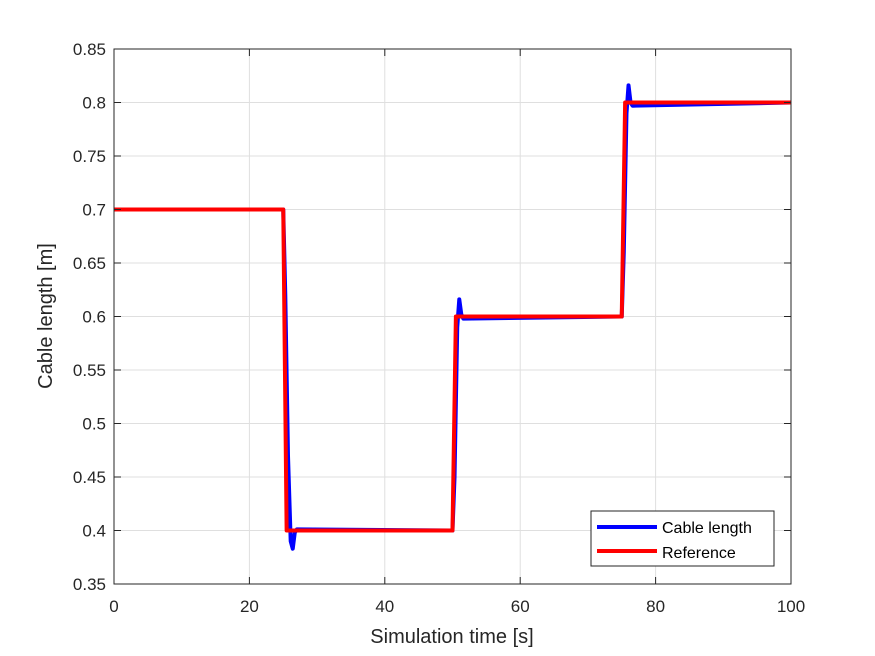 The height and width of the screenshot is (656, 875). I want to click on x-tick-label: 60, so click(520, 606).